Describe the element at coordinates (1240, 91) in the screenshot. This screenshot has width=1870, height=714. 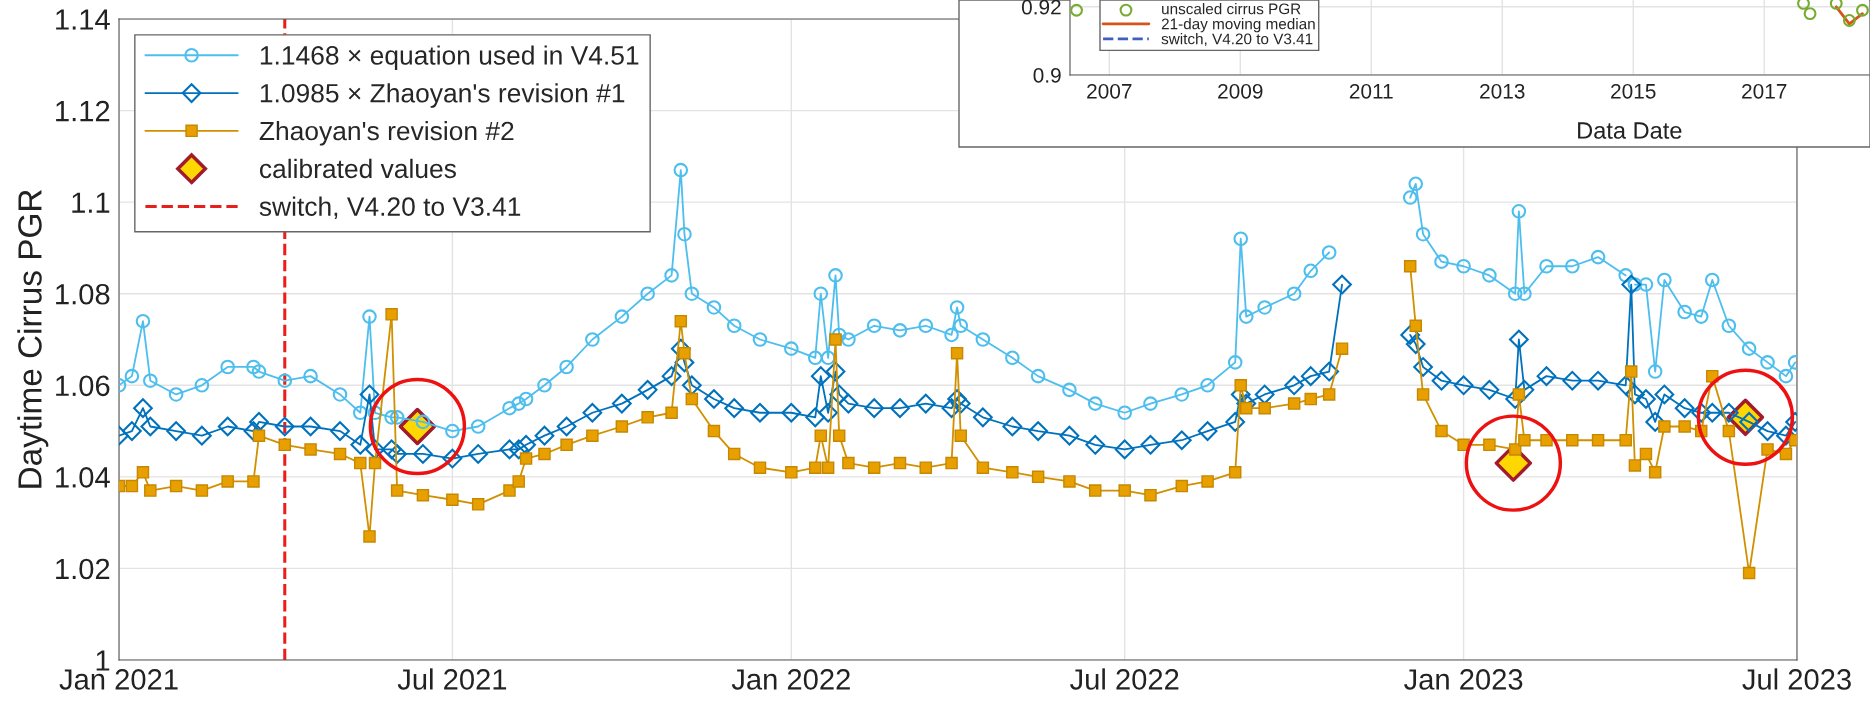
I see `x-tick-label: 2009` at that location.